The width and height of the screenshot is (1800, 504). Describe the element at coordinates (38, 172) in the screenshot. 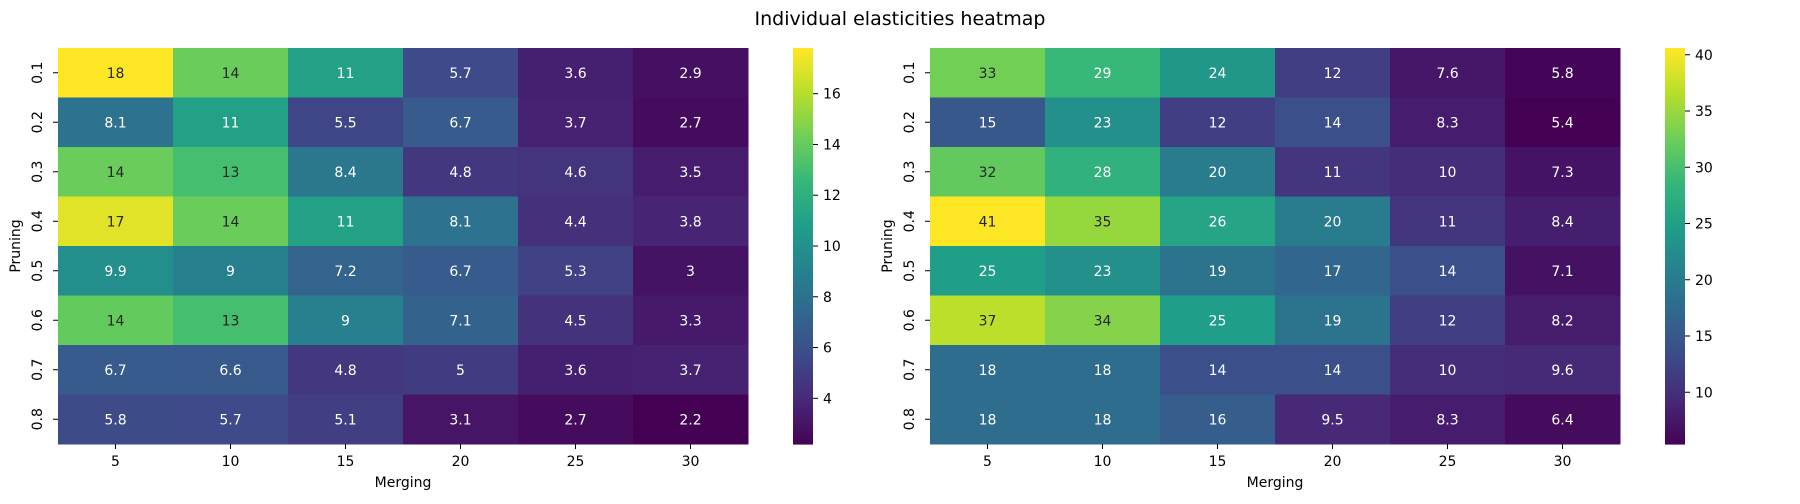

I see `y-tick-label: 0.3` at that location.